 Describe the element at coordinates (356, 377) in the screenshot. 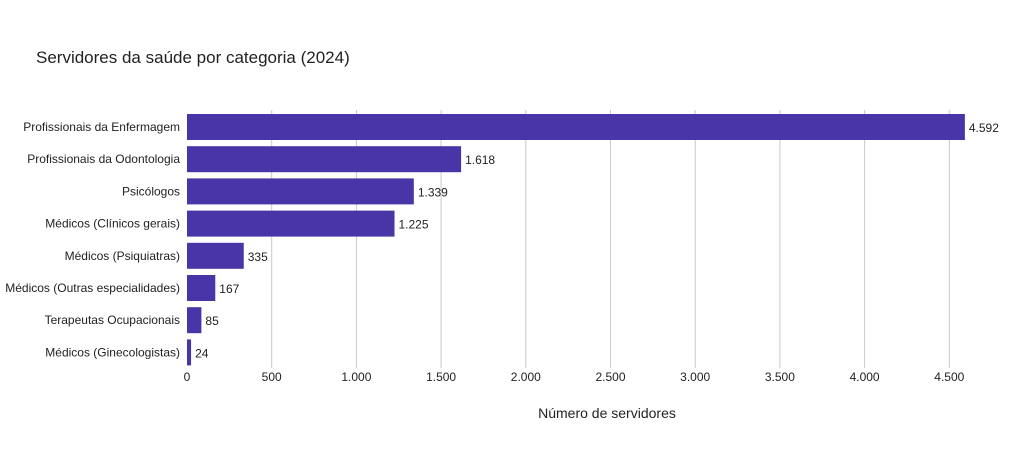

I see `x-tick-label: 1.000` at that location.